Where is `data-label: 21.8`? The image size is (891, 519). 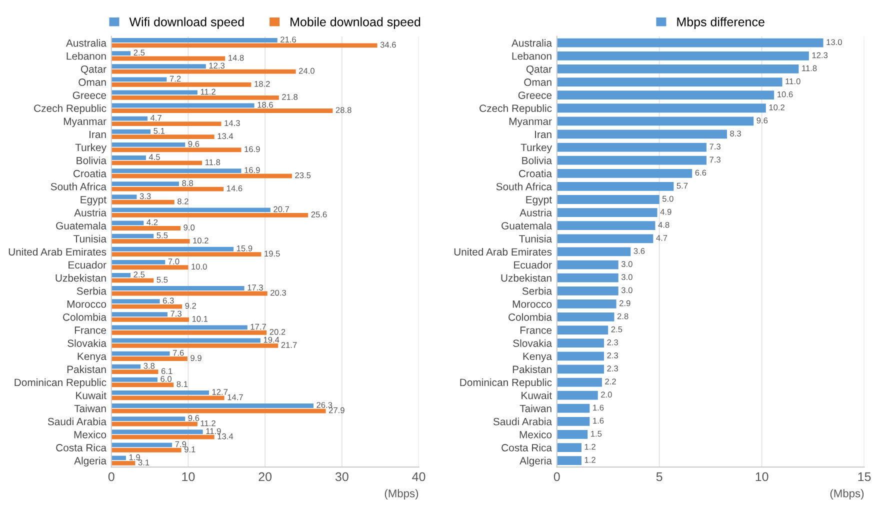 data-label: 21.8 is located at coordinates (290, 97).